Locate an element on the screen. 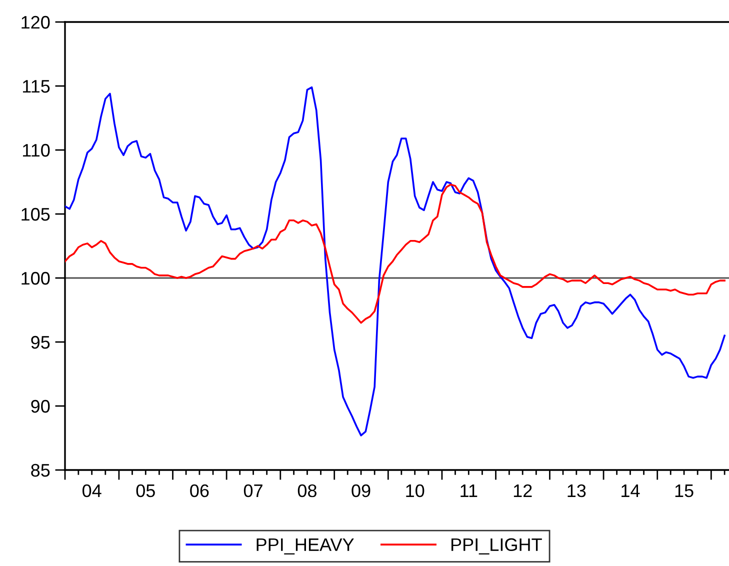 Image resolution: width=729 pixels, height=566 pixels. x-tick-label: 13 is located at coordinates (577, 491).